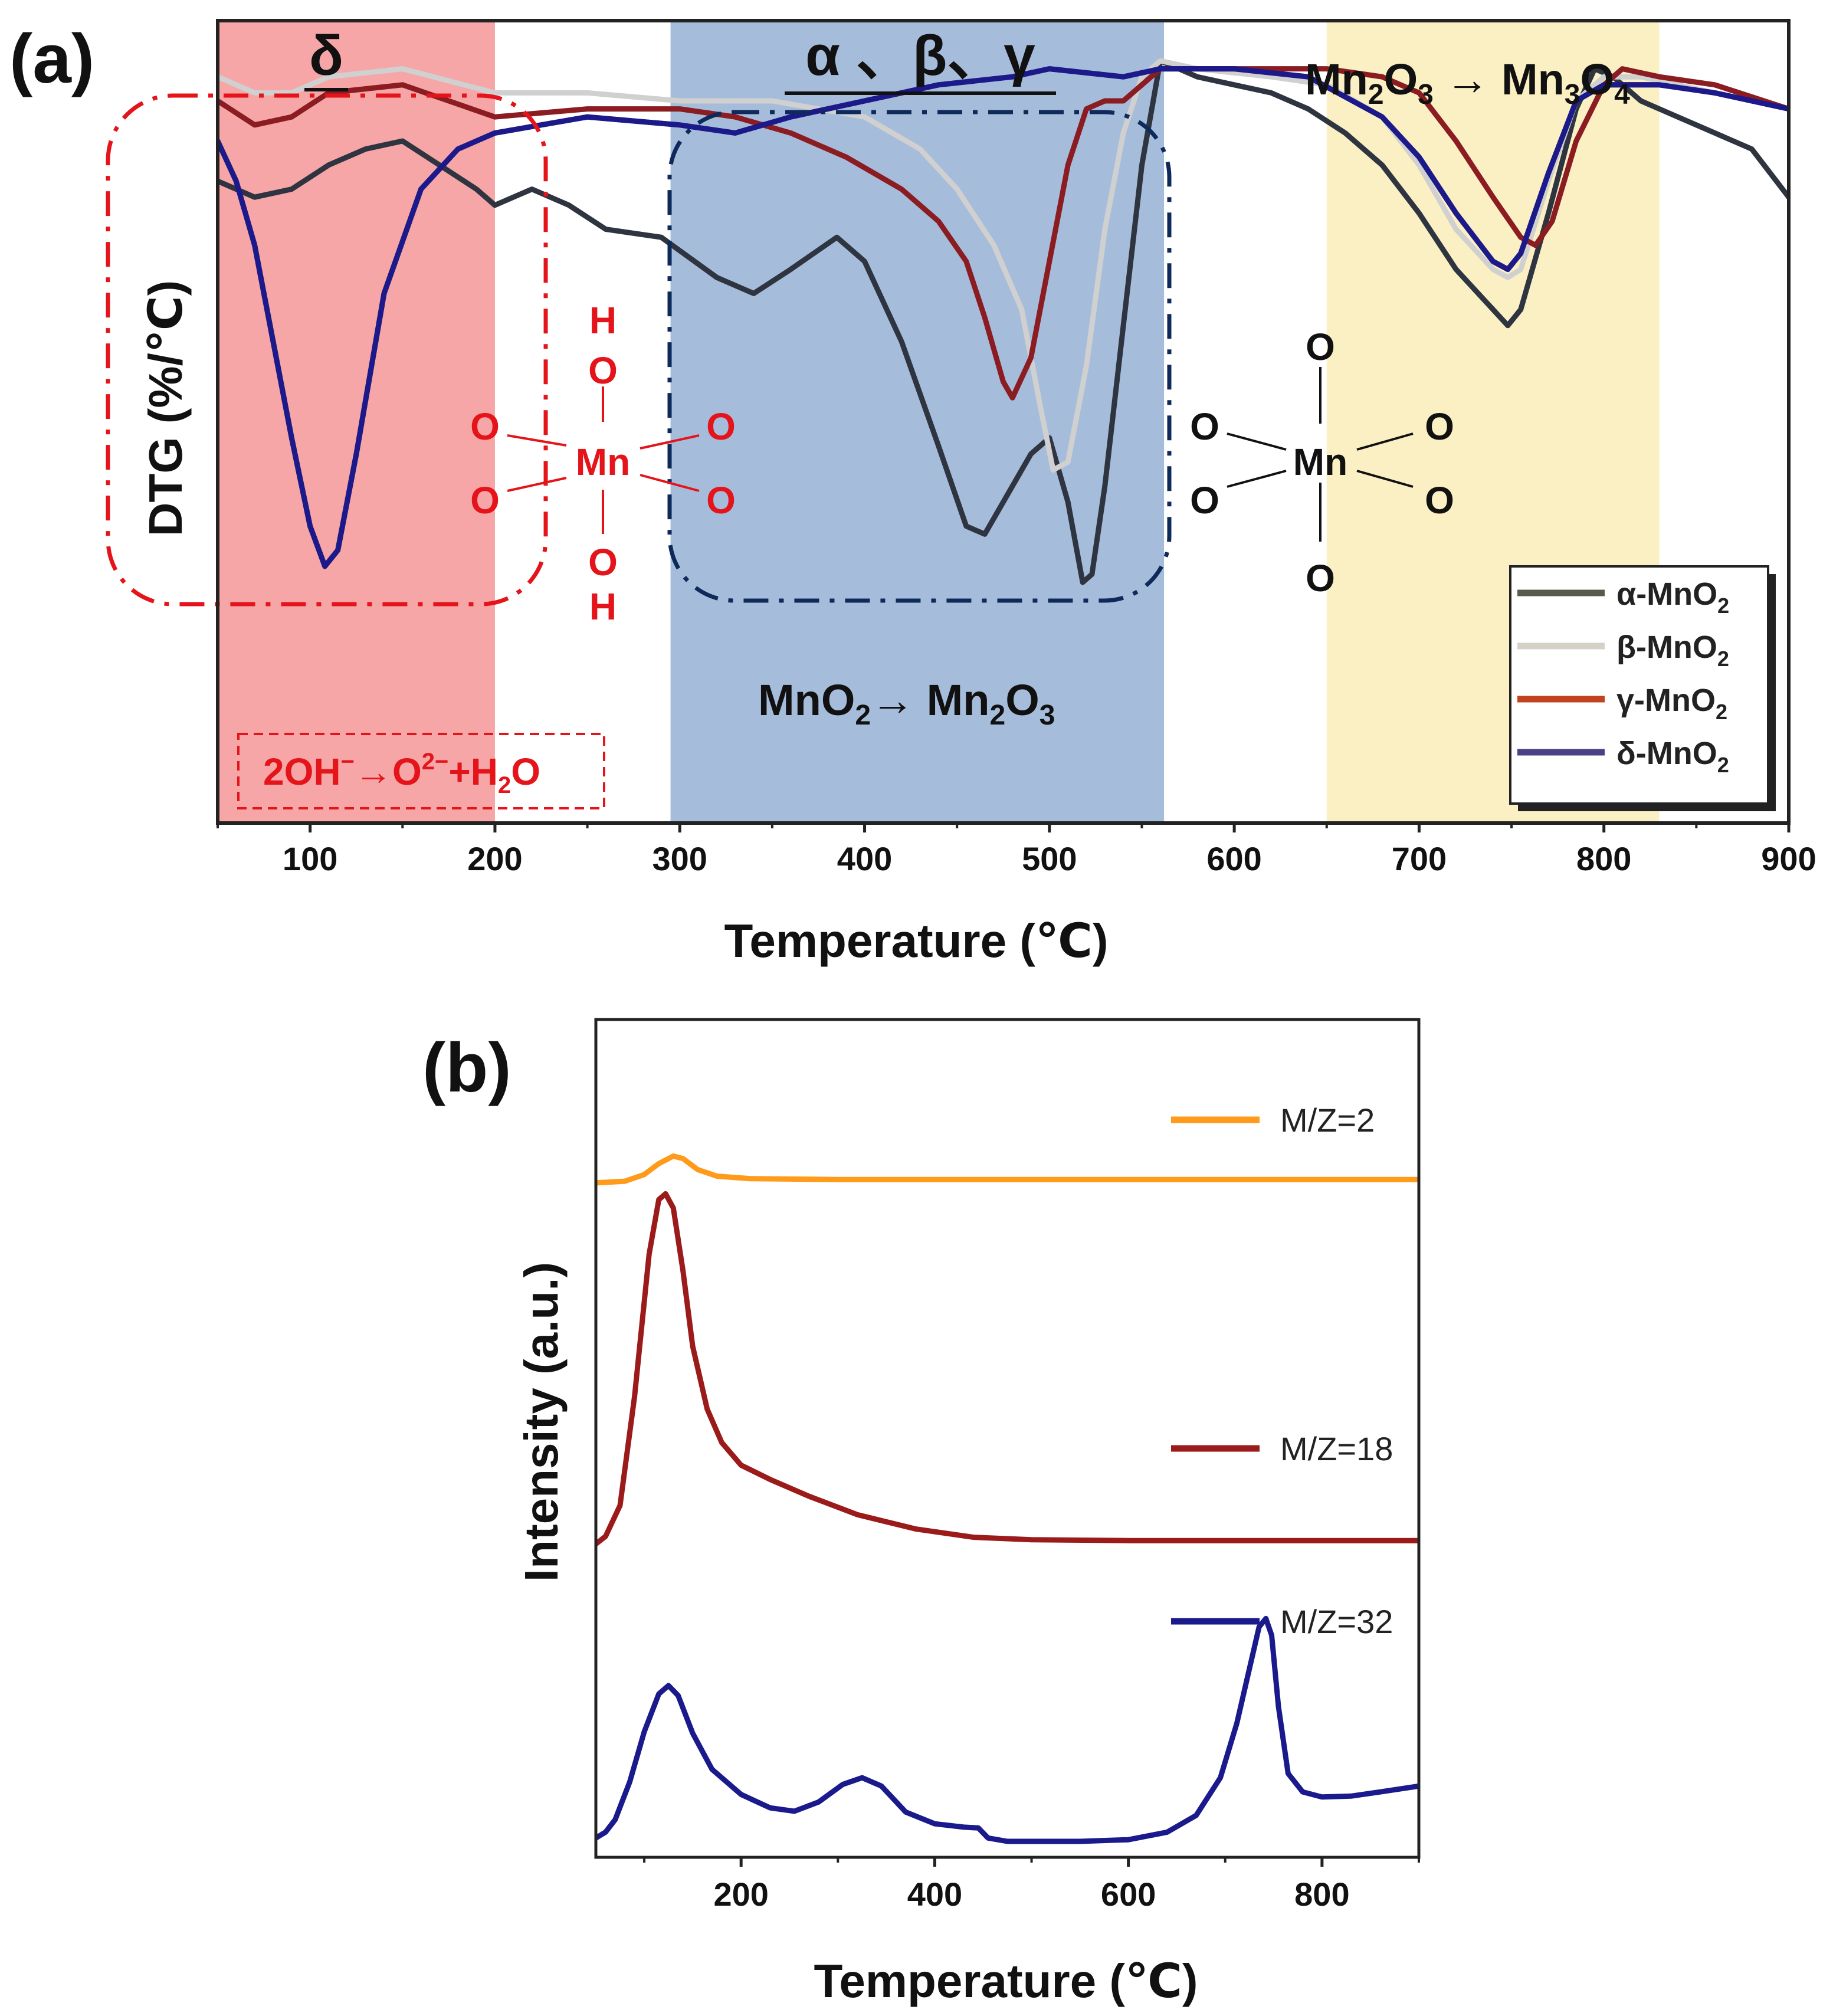 The image size is (1833, 2016). I want to click on mno6-structure: Mn O O O O O O, so click(1322, 463).